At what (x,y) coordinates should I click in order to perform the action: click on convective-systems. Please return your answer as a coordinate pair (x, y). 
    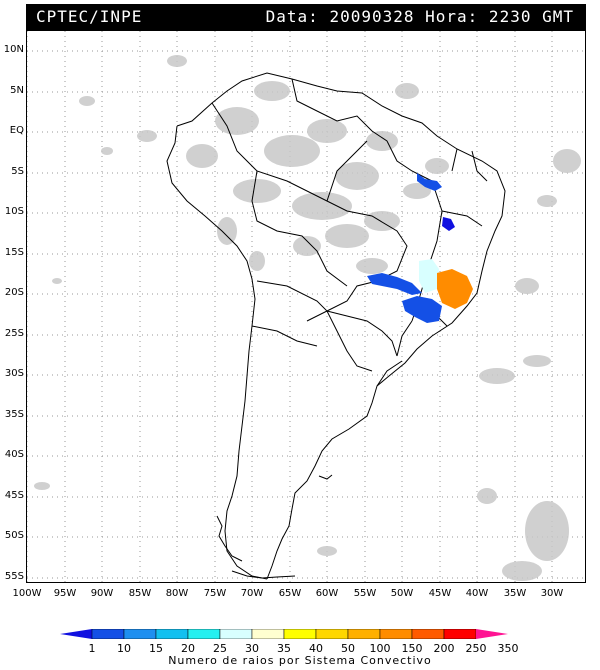
    Looking at the image, I should click on (420, 248).